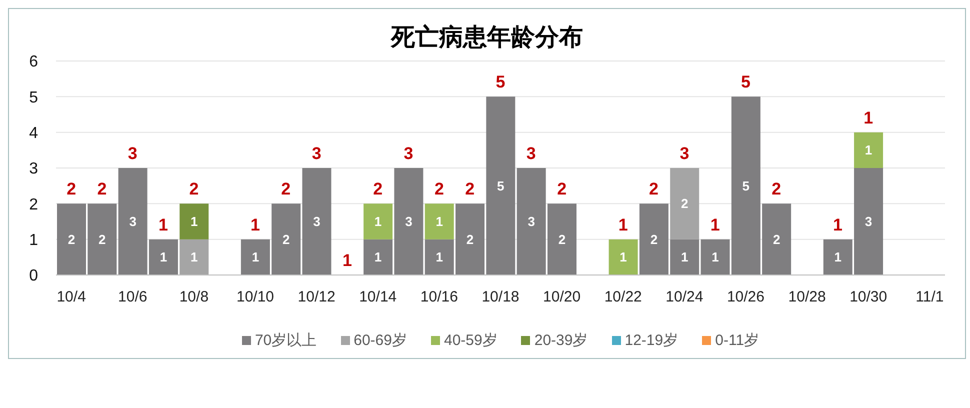  What do you see at coordinates (71, 297) in the screenshot?
I see `x-tick-label: 10/4` at bounding box center [71, 297].